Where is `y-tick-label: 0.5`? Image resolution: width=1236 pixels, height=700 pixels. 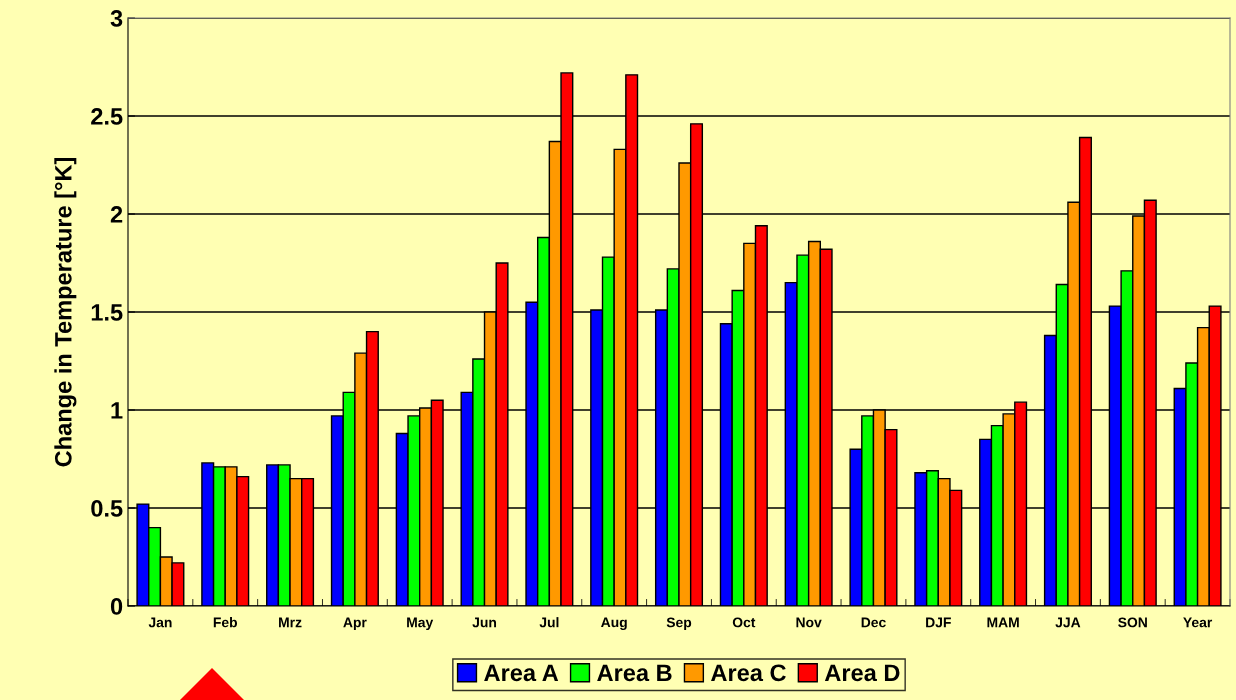 y-tick-label: 0.5 is located at coordinates (107, 508).